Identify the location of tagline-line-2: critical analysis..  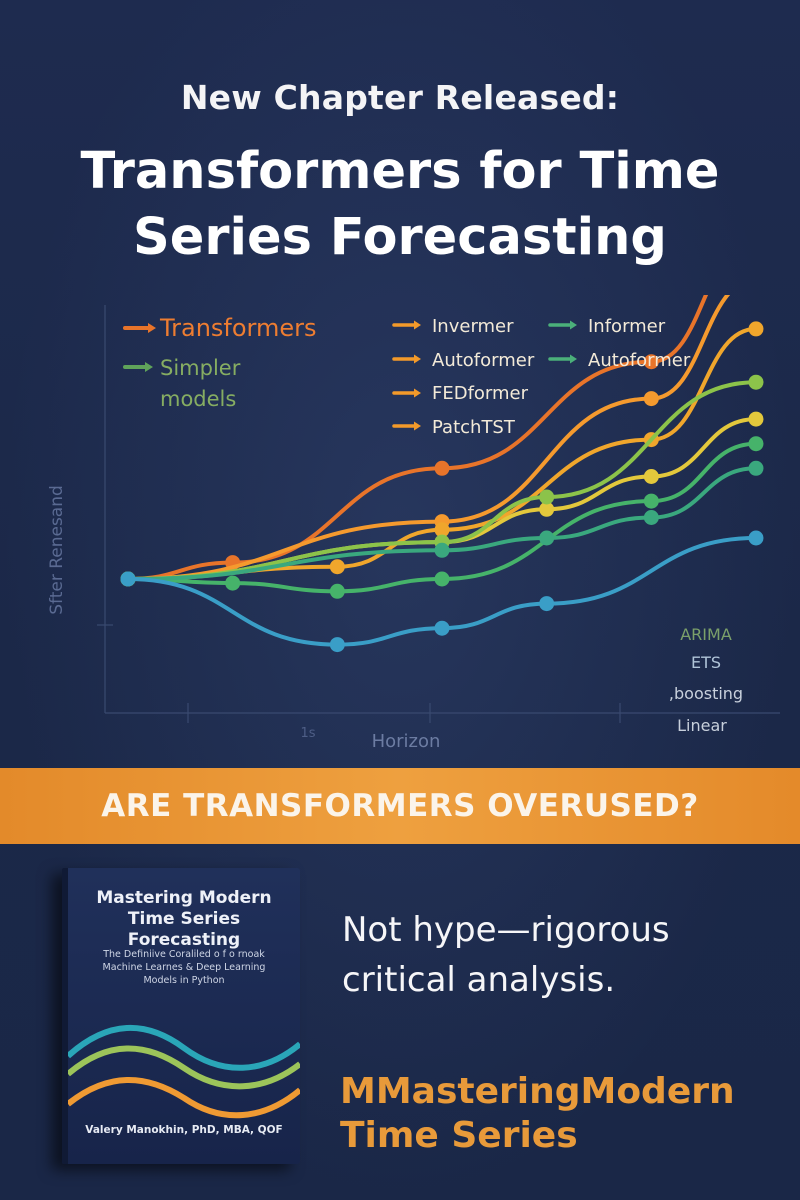
(479, 980).